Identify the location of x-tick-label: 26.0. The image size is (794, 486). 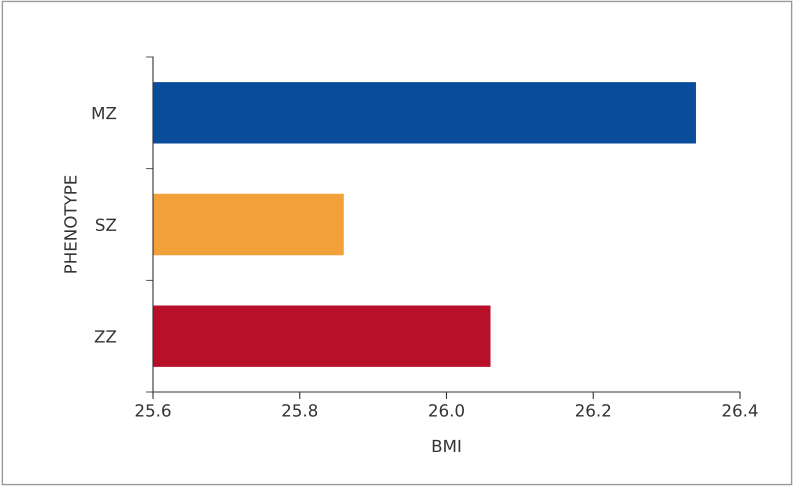
(446, 410).